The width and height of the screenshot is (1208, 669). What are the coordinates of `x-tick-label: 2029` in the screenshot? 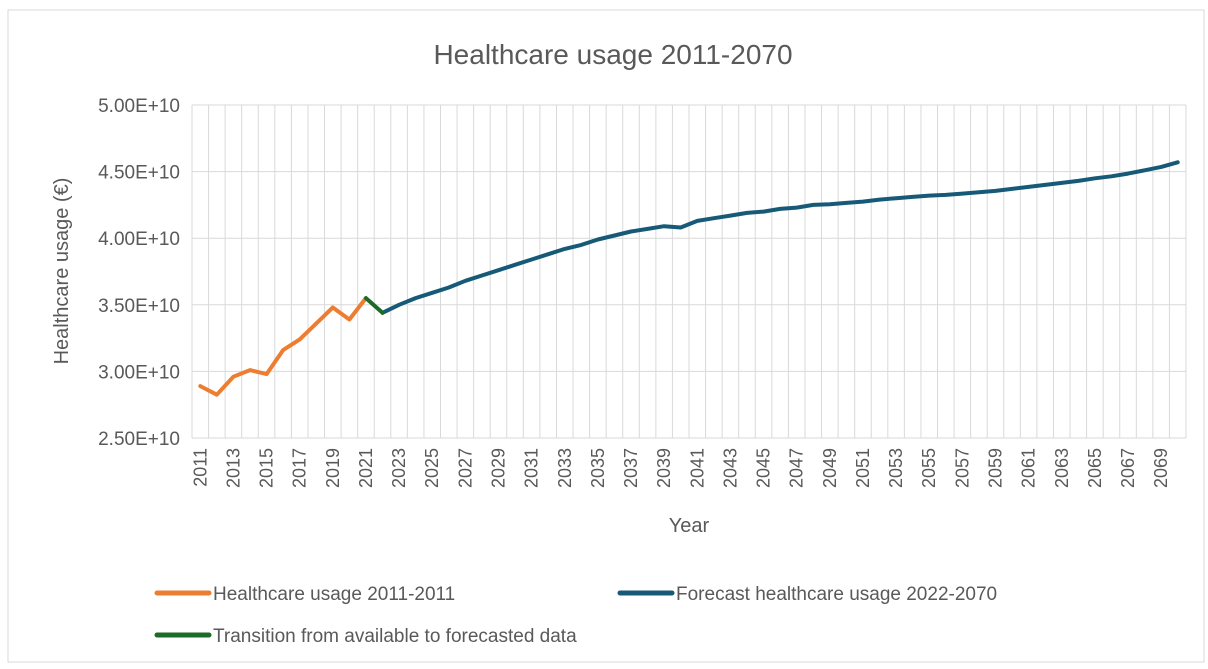 It's located at (498, 468).